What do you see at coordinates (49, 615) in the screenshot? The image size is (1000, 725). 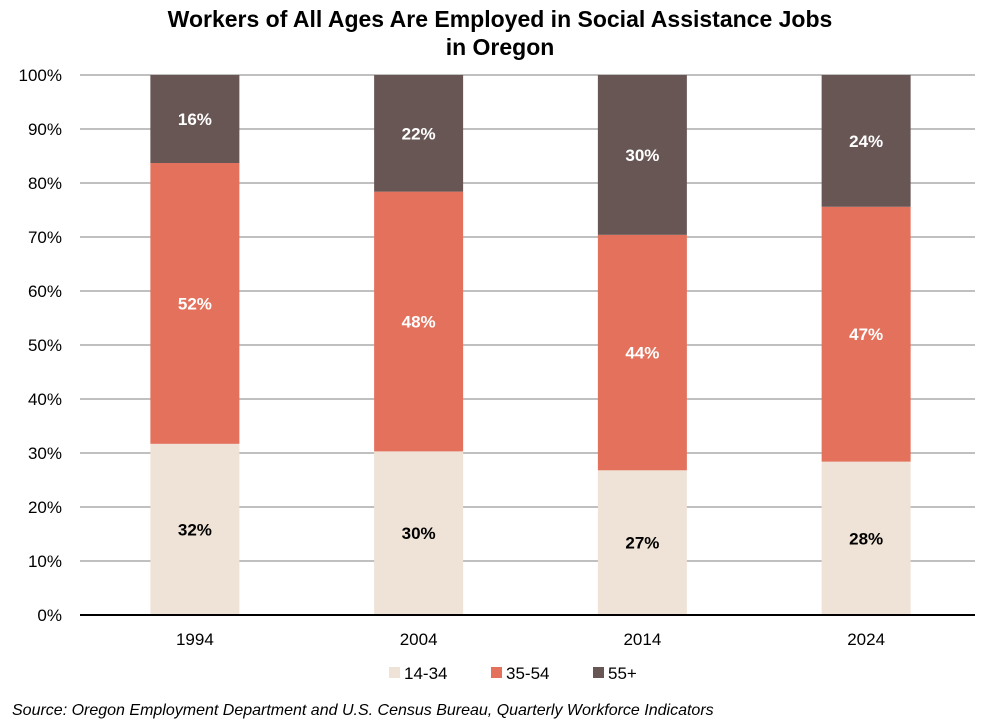 I see `y-tick-label: 0%` at bounding box center [49, 615].